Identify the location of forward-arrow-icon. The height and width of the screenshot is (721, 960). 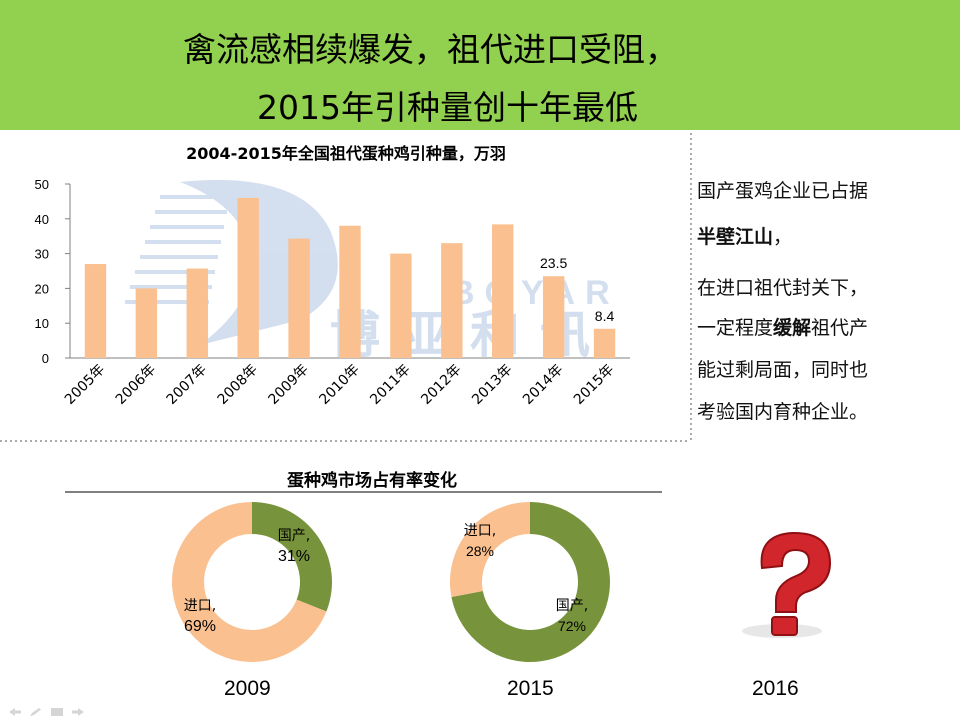
(78, 707).